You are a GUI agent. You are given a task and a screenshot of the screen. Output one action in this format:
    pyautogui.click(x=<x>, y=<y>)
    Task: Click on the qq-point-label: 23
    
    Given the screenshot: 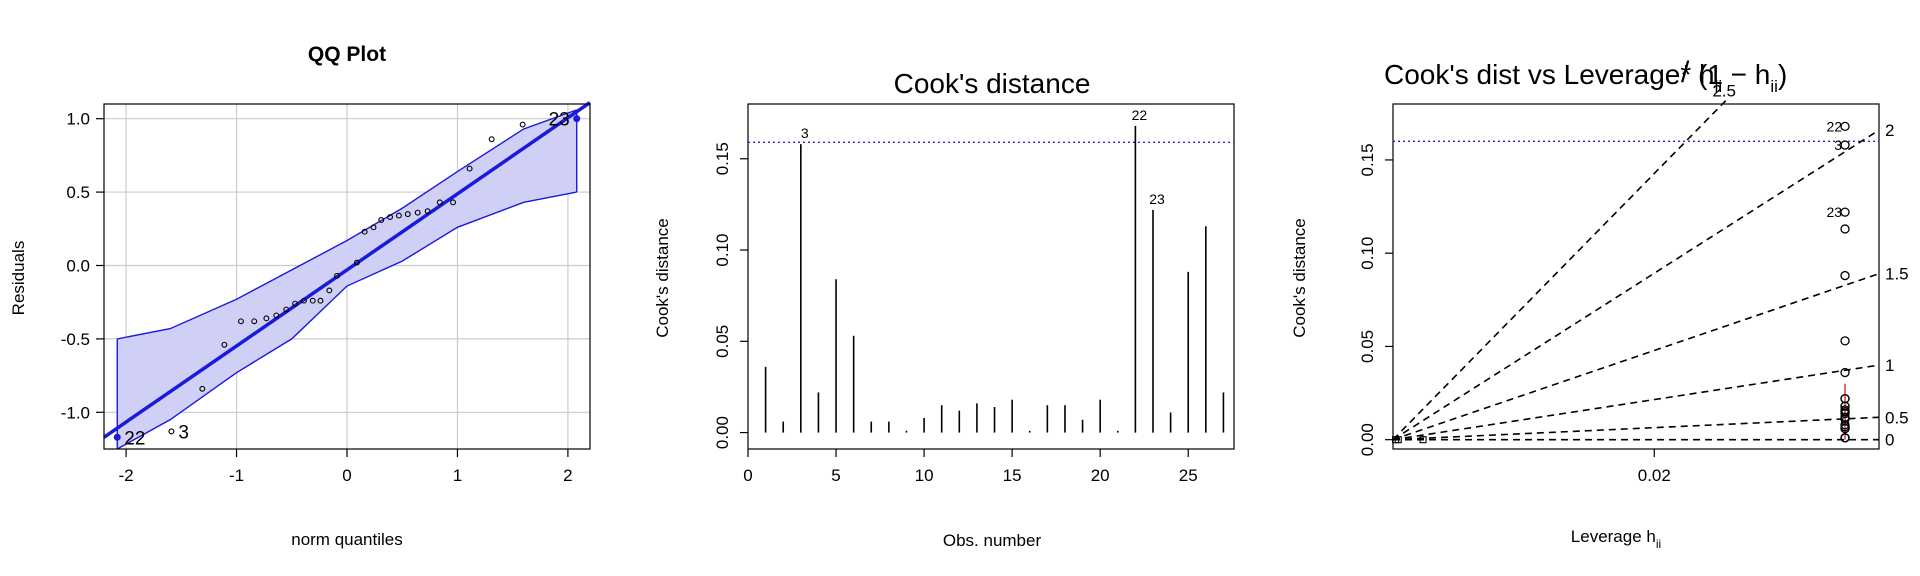 What is the action you would take?
    pyautogui.click(x=559, y=120)
    